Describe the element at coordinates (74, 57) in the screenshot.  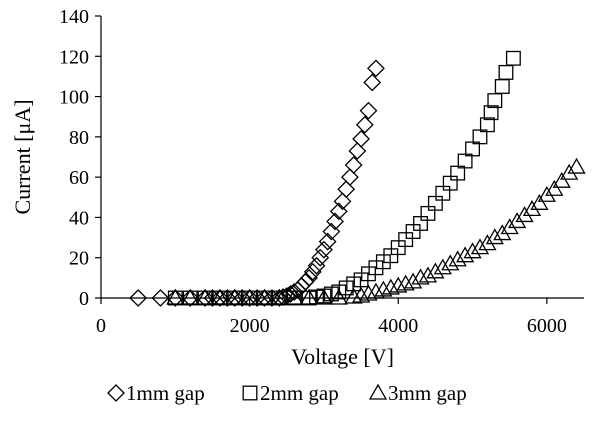
I see `y-tick-label: 120` at that location.